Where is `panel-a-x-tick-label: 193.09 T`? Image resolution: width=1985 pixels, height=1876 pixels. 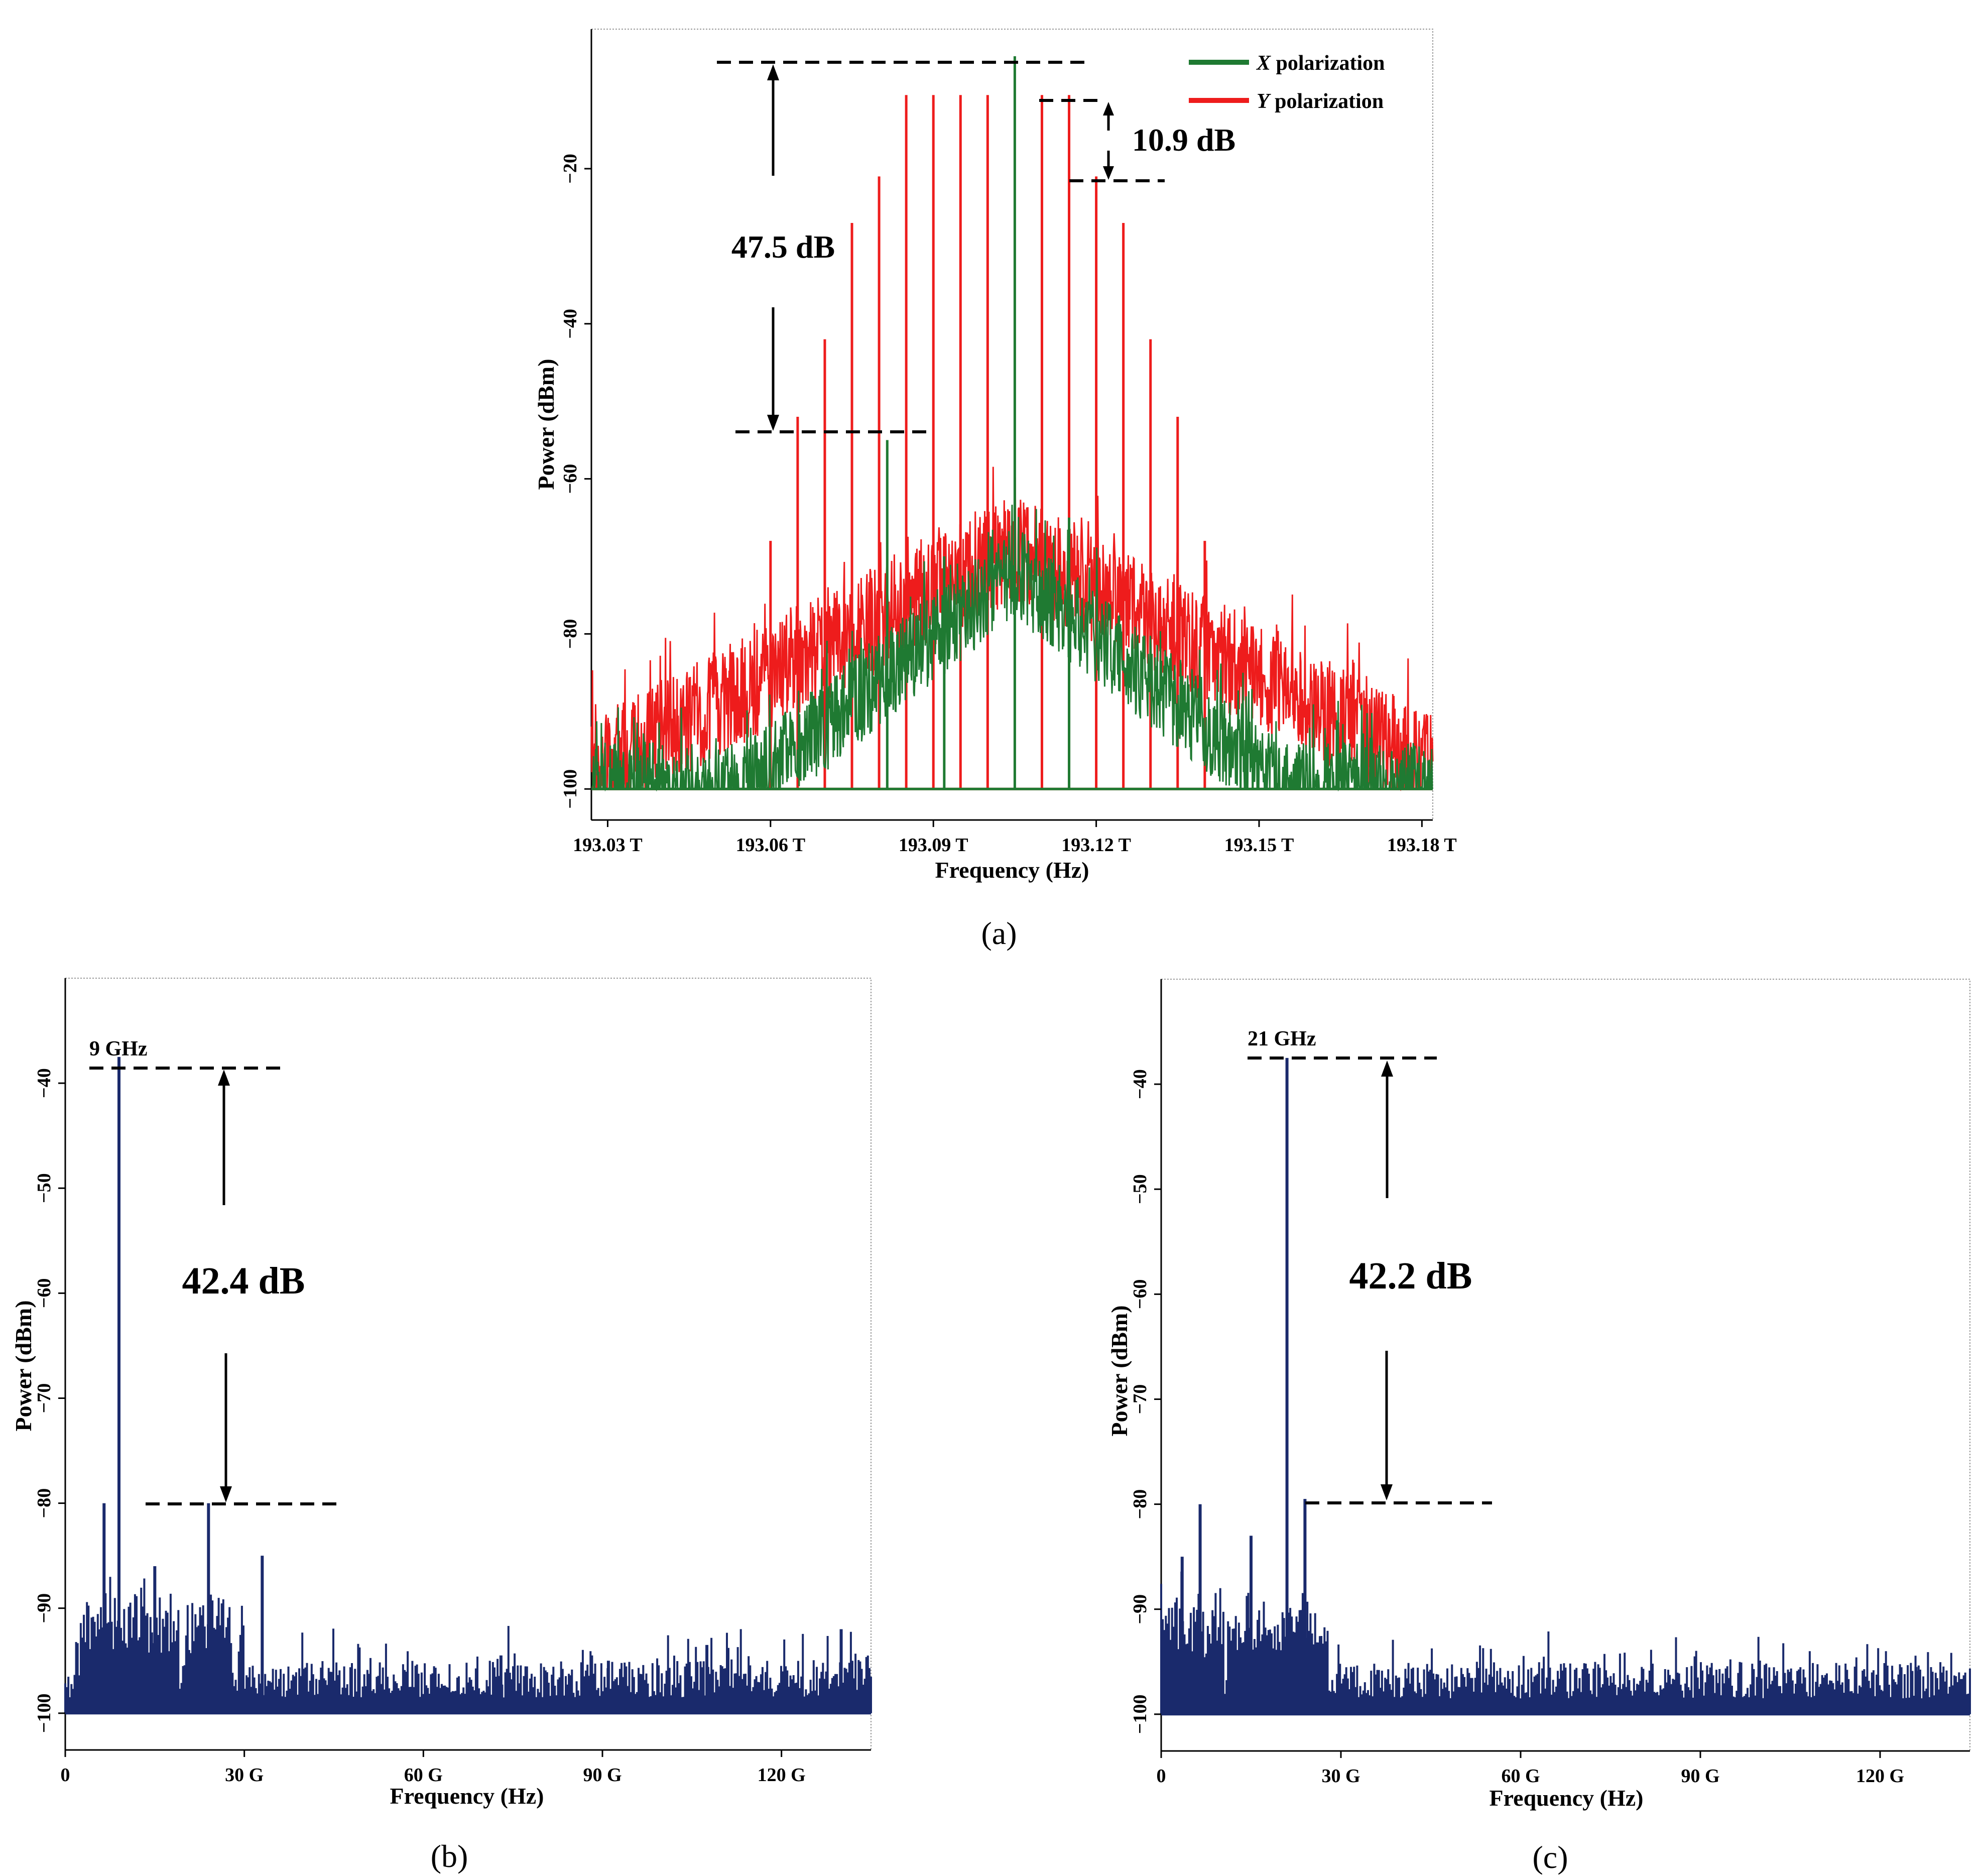 panel-a-x-tick-label: 193.09 T is located at coordinates (933, 846).